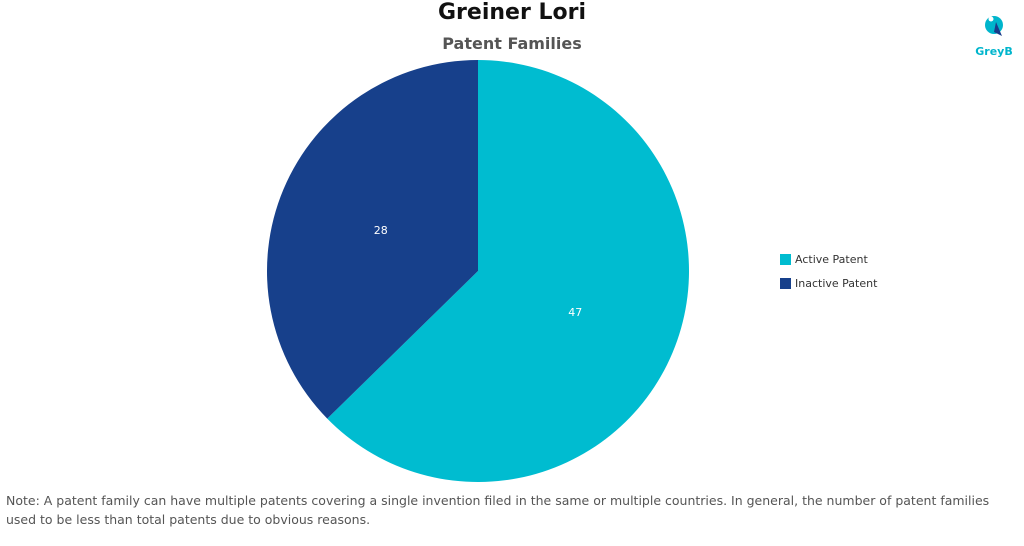 This screenshot has width=1024, height=546. What do you see at coordinates (785, 259) in the screenshot?
I see `legend-swatch-active` at bounding box center [785, 259].